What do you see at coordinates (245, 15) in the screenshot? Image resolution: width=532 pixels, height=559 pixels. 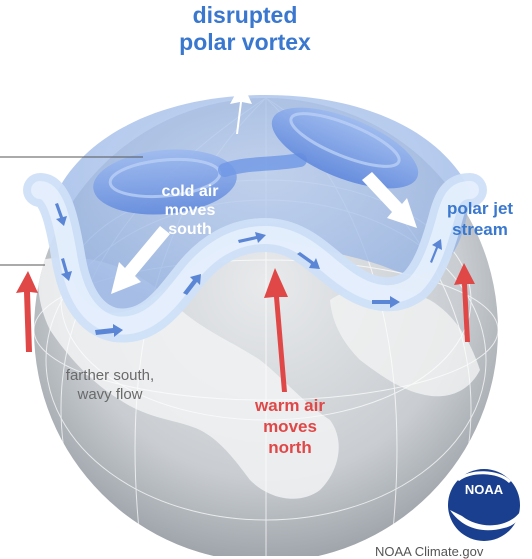 I see `title-line-1: disrupted` at bounding box center [245, 15].